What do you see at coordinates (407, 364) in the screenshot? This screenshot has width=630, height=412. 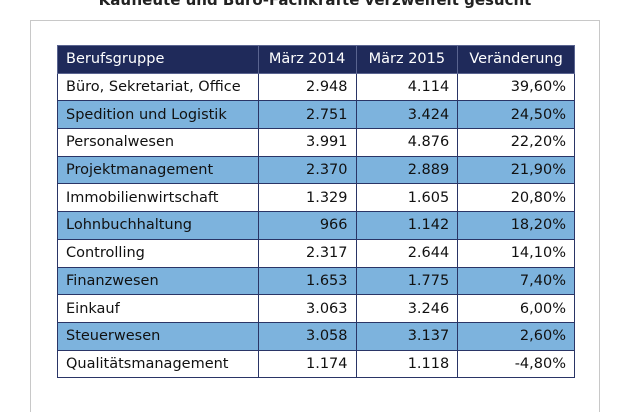 I see `cell: 1.118` at bounding box center [407, 364].